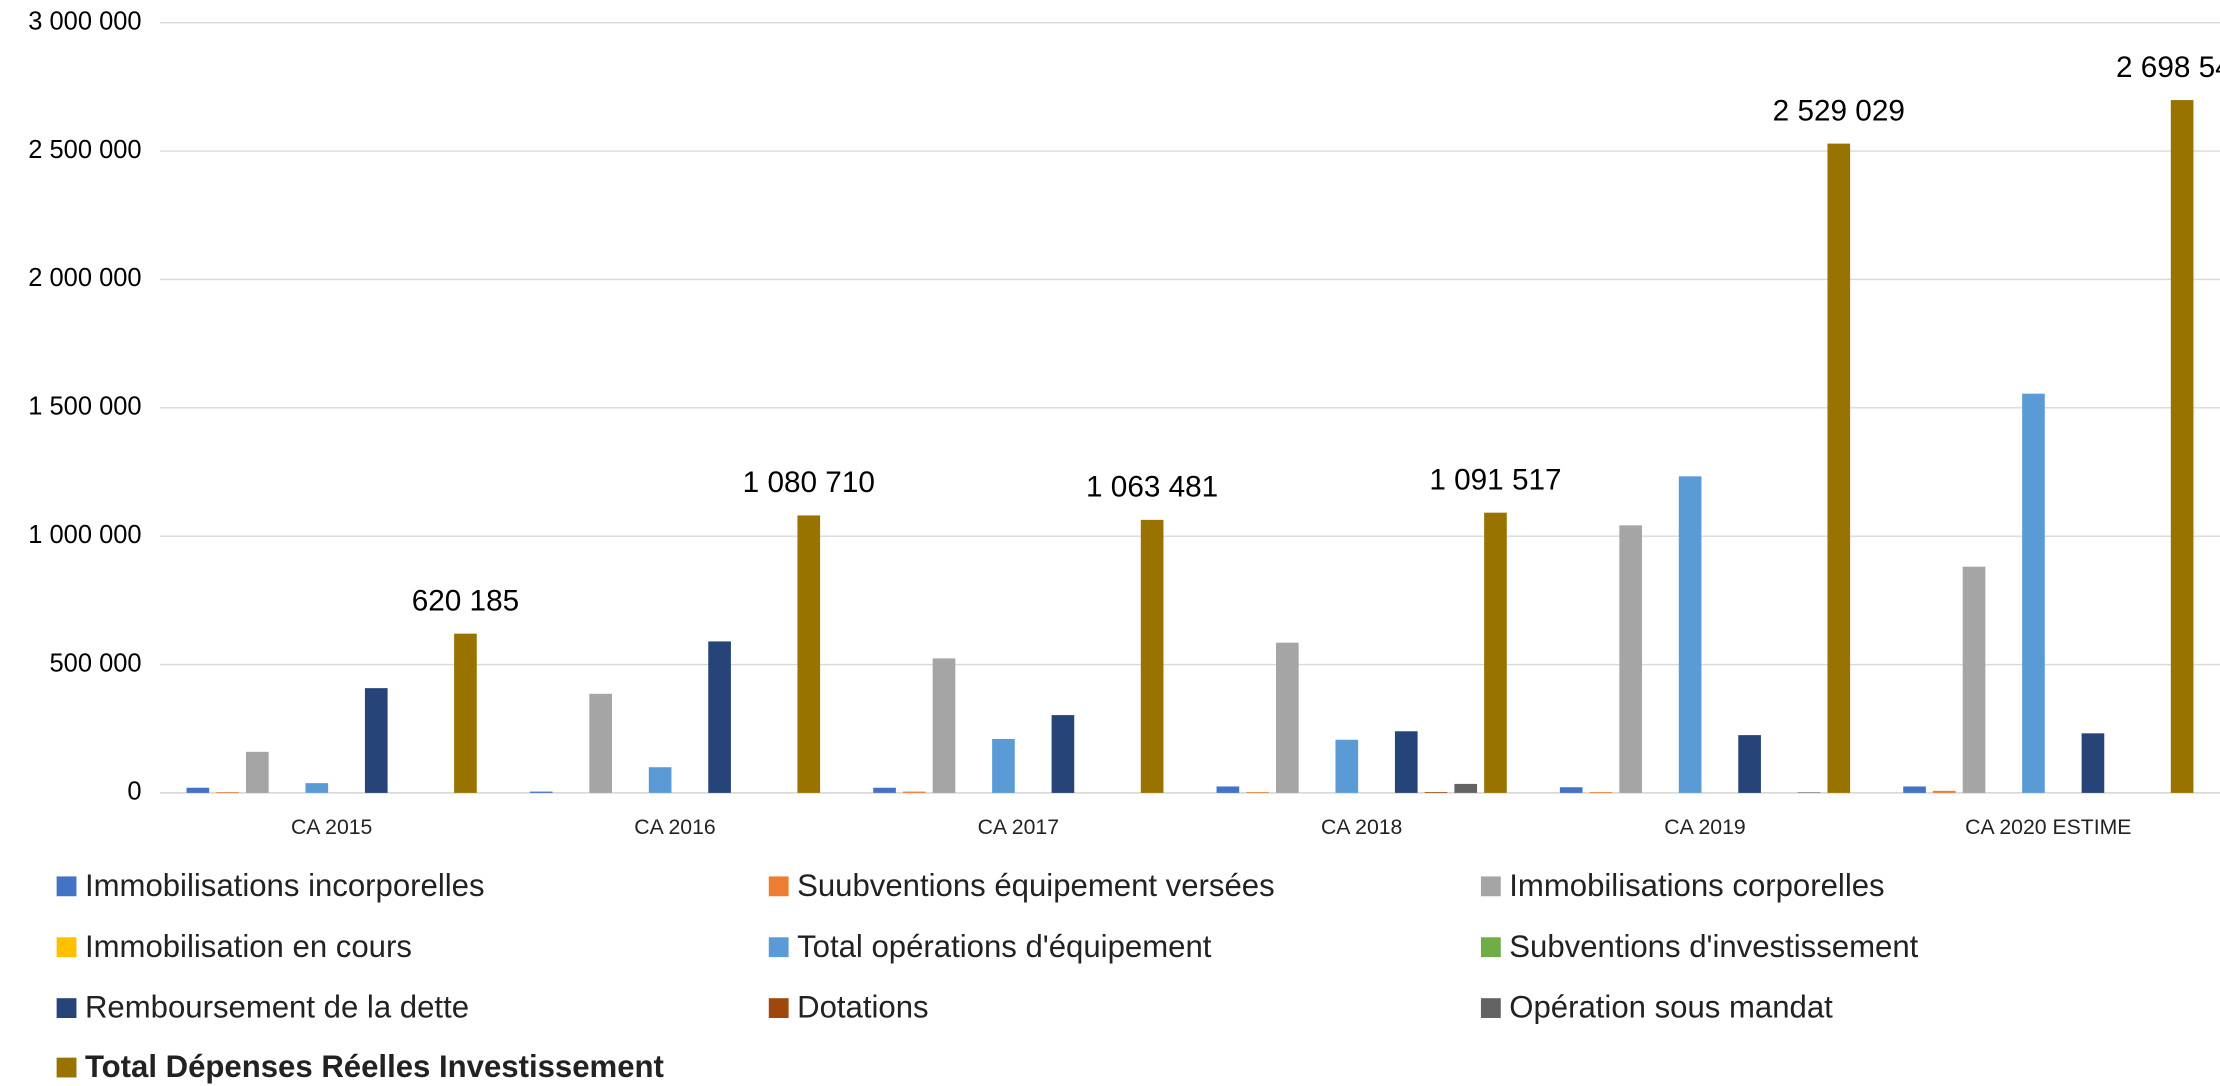  I want to click on y-tick-label: 0, so click(134, 792).